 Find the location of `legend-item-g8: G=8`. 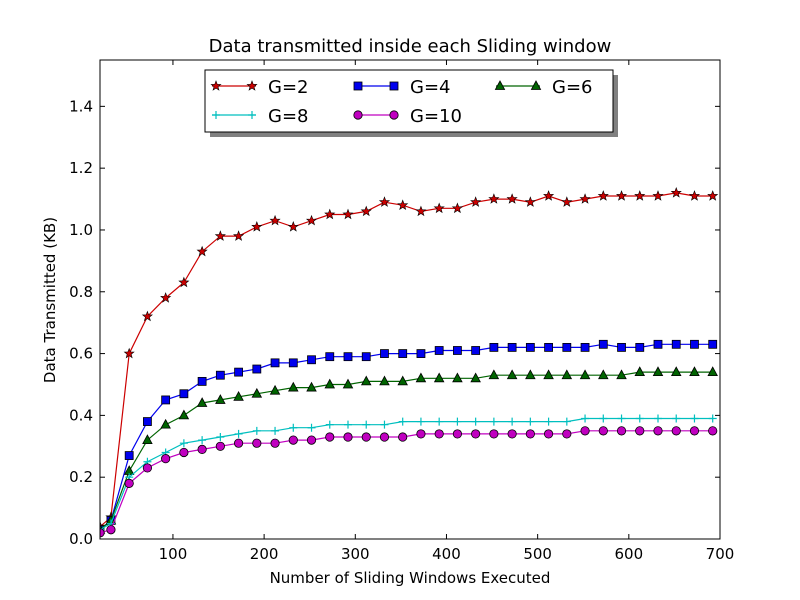

legend-item-g8: G=8 is located at coordinates (260, 116).